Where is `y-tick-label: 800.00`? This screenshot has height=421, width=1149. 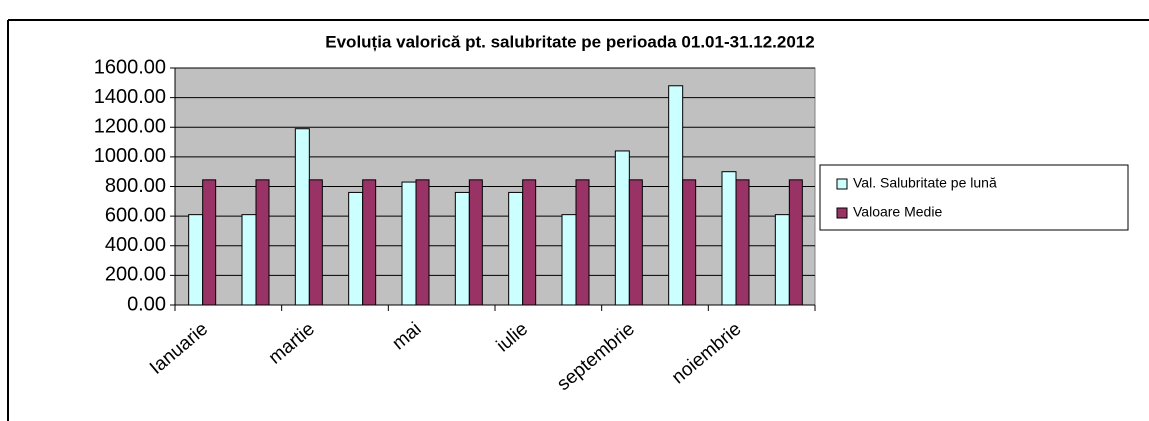
y-tick-label: 800.00 is located at coordinates (135, 186).